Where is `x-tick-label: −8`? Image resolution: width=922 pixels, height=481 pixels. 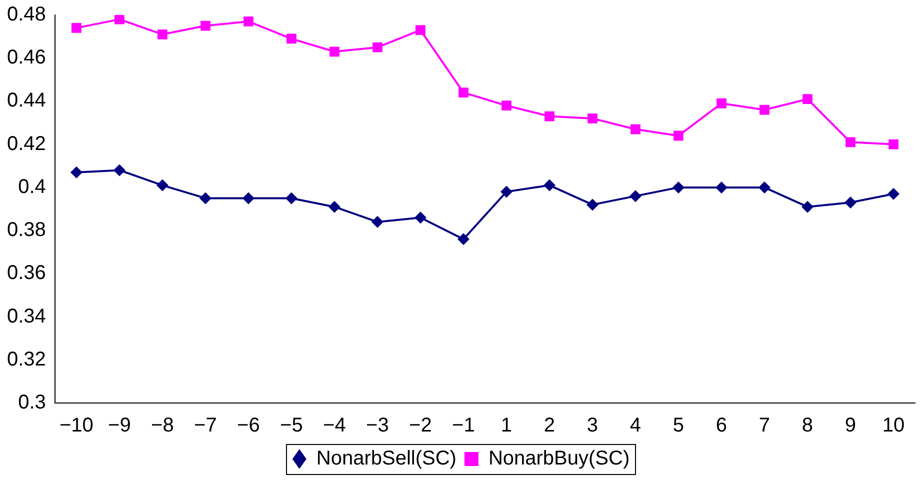
x-tick-label: −8 is located at coordinates (162, 425).